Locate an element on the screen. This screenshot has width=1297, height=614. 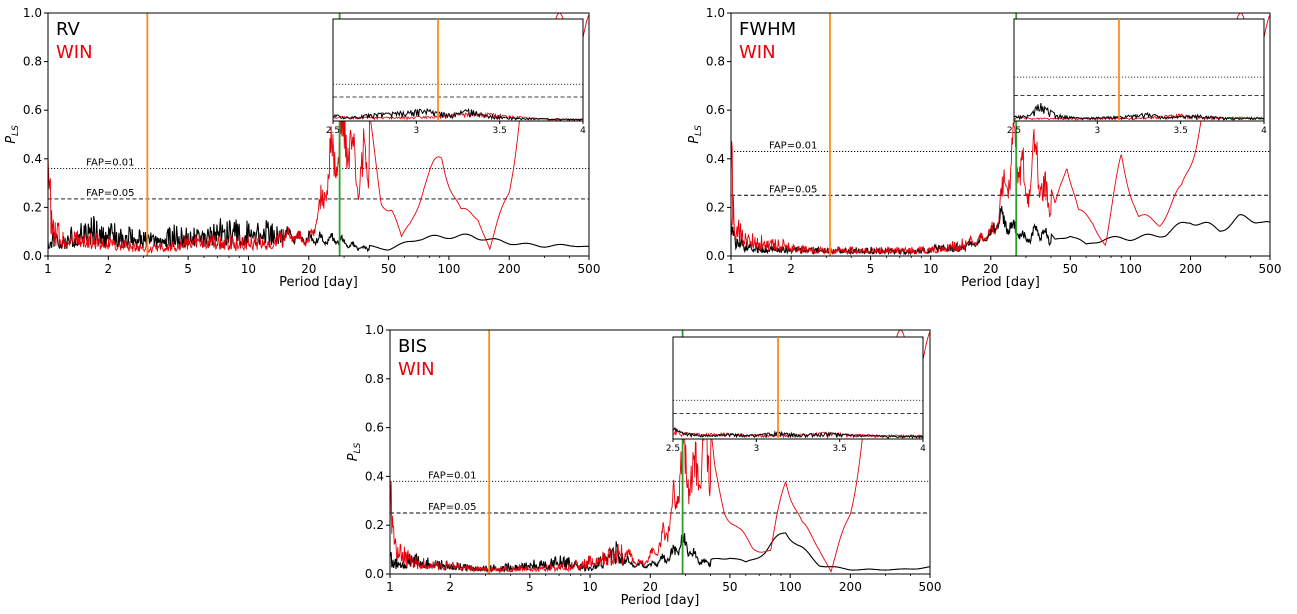
inset-x-tick-label: 2.5 is located at coordinates (333, 131).